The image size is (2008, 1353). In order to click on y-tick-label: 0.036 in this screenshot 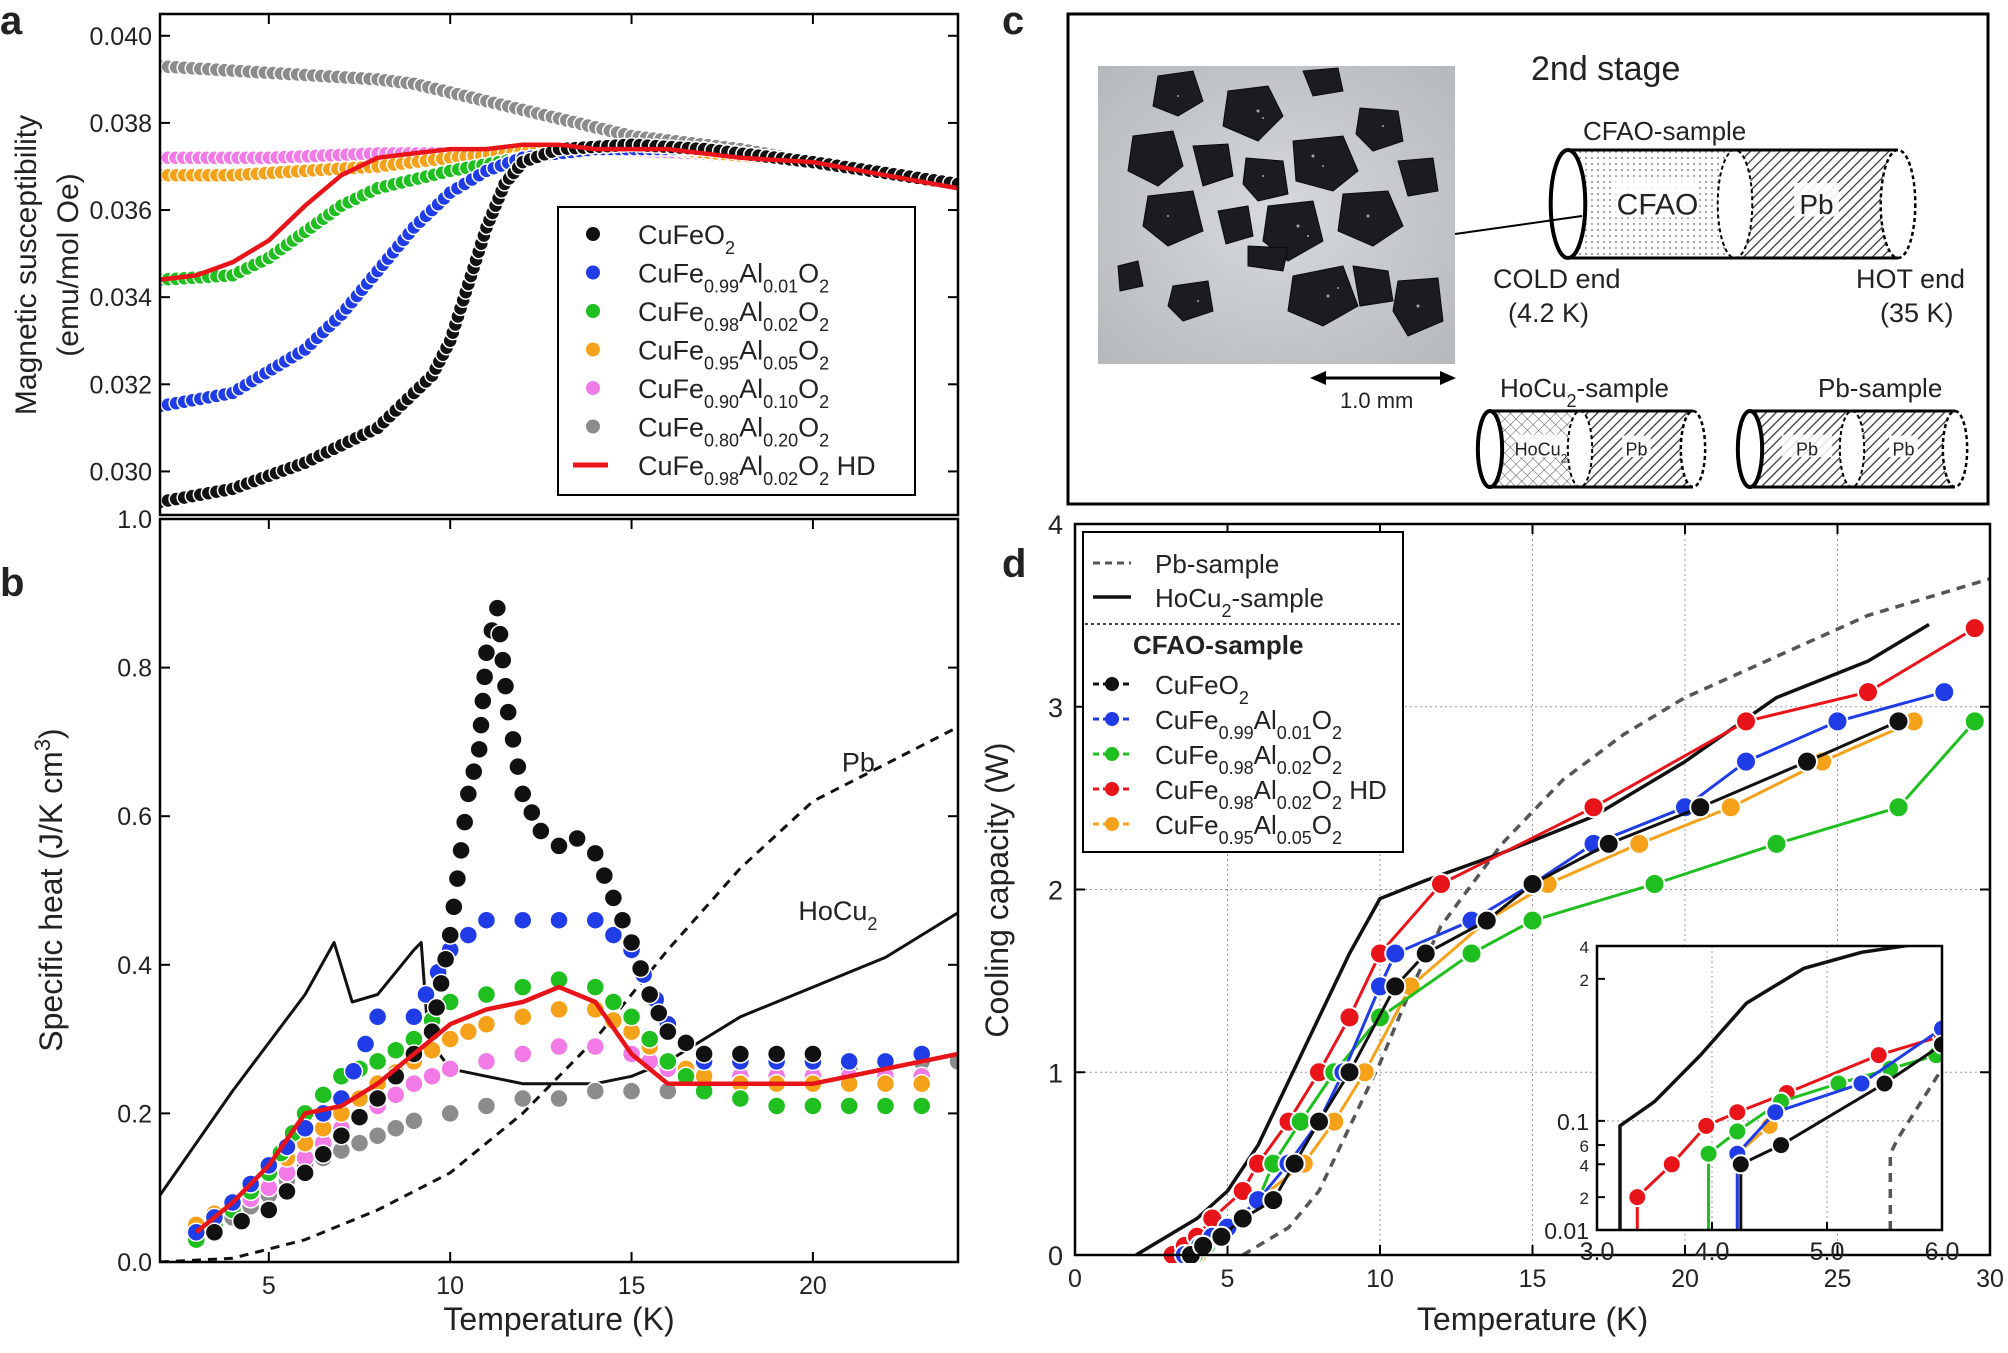, I will do `click(120, 211)`.